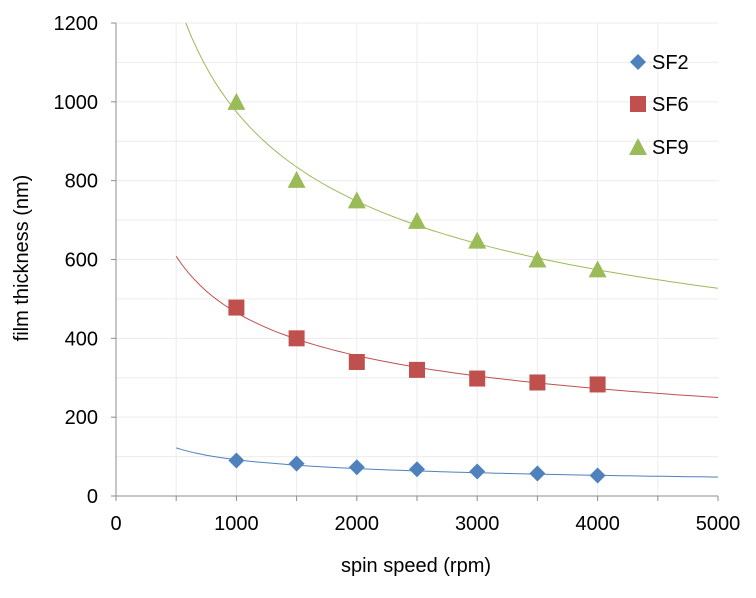  Describe the element at coordinates (115, 524) in the screenshot. I see `x-tick-label: 0` at that location.